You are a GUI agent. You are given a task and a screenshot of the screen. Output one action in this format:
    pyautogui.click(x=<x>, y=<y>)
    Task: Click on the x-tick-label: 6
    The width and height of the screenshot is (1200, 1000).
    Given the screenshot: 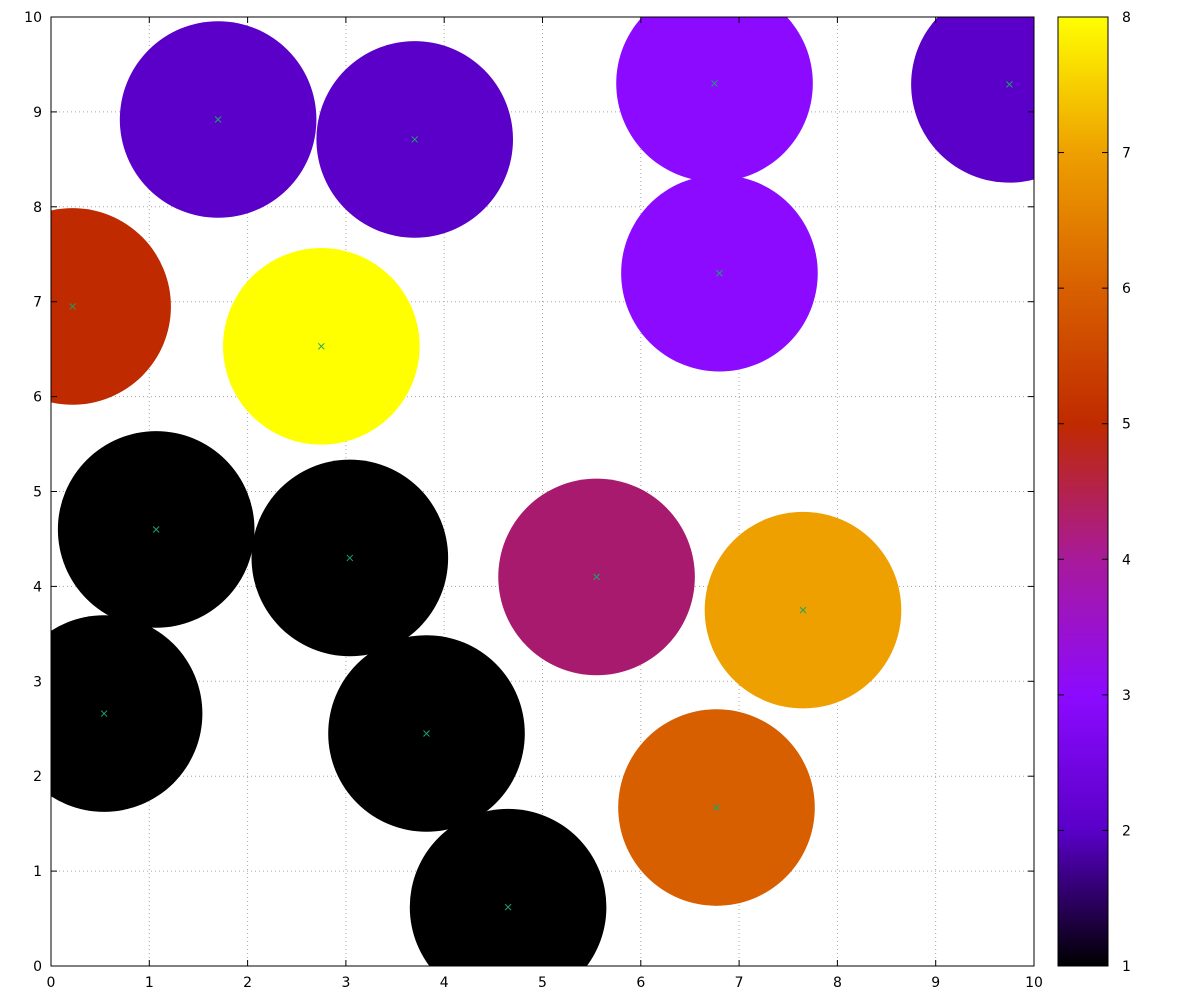 What is the action you would take?
    pyautogui.click(x=640, y=983)
    